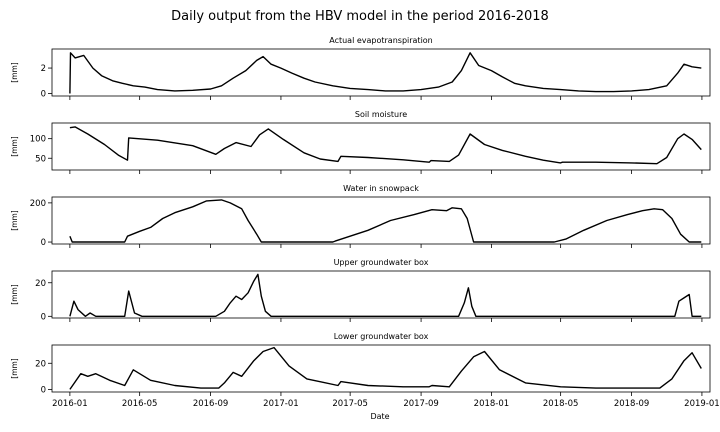 This screenshot has height=432, width=720. Describe the element at coordinates (211, 404) in the screenshot. I see `x-tick-label: 2016-09` at that location.